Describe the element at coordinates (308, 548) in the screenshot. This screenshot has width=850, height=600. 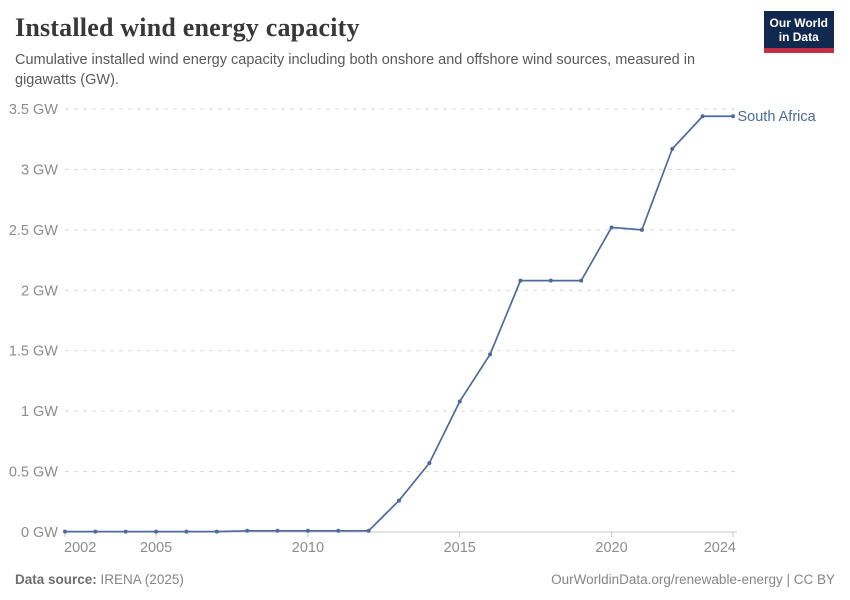
I see `x-tick-label: 2010` at that location.